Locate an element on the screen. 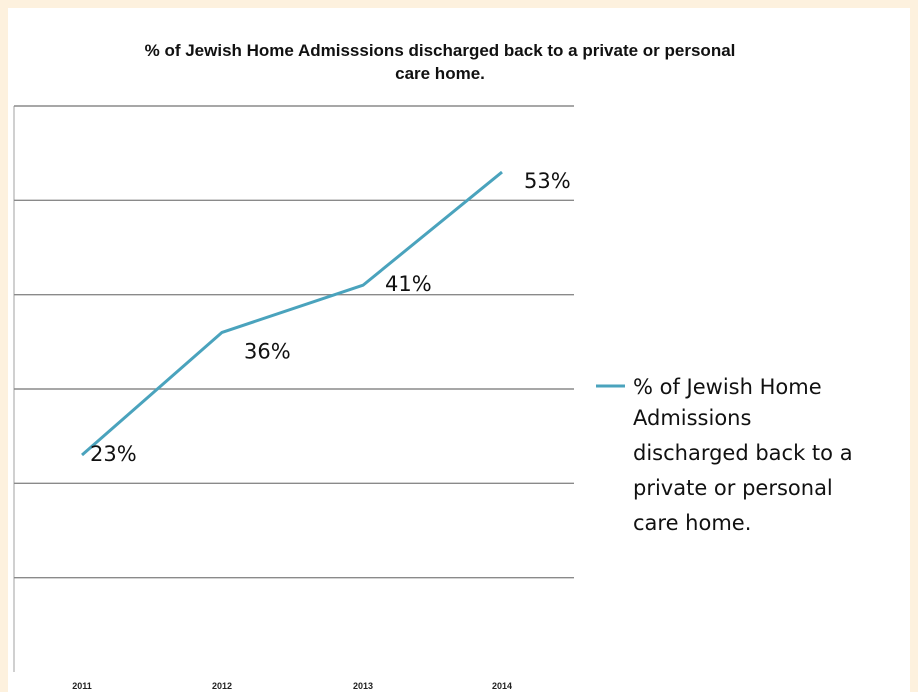 This screenshot has height=692, width=918. data-label-2011: 23% is located at coordinates (113, 454).